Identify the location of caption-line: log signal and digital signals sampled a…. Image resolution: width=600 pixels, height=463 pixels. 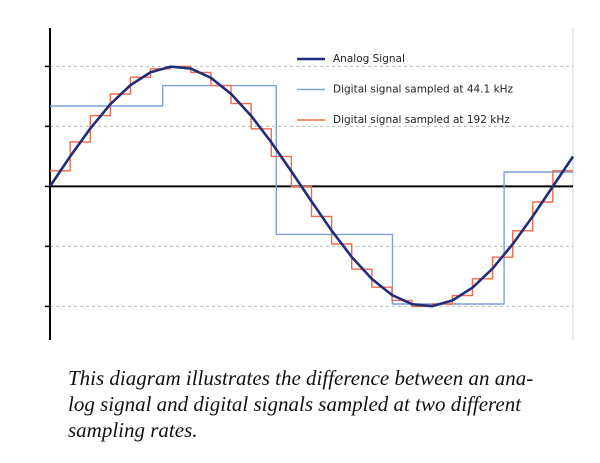
(295, 404).